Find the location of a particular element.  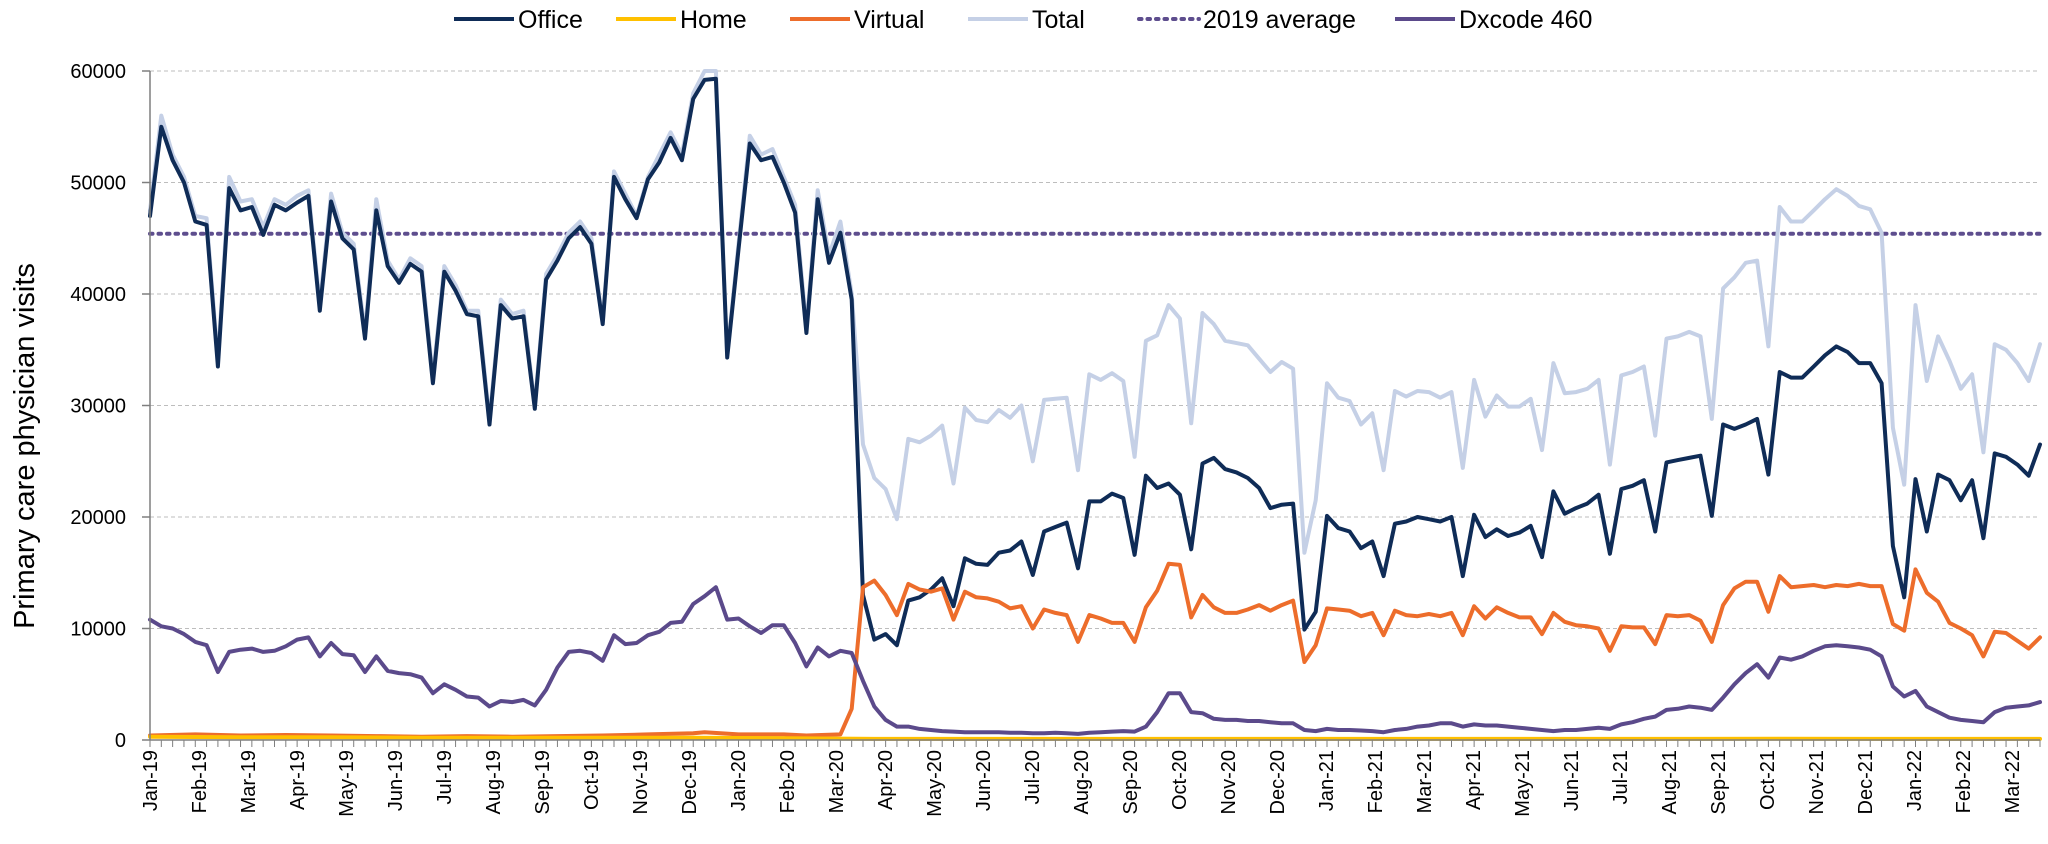

x-tick-label: Nov-20 is located at coordinates (1229, 782).